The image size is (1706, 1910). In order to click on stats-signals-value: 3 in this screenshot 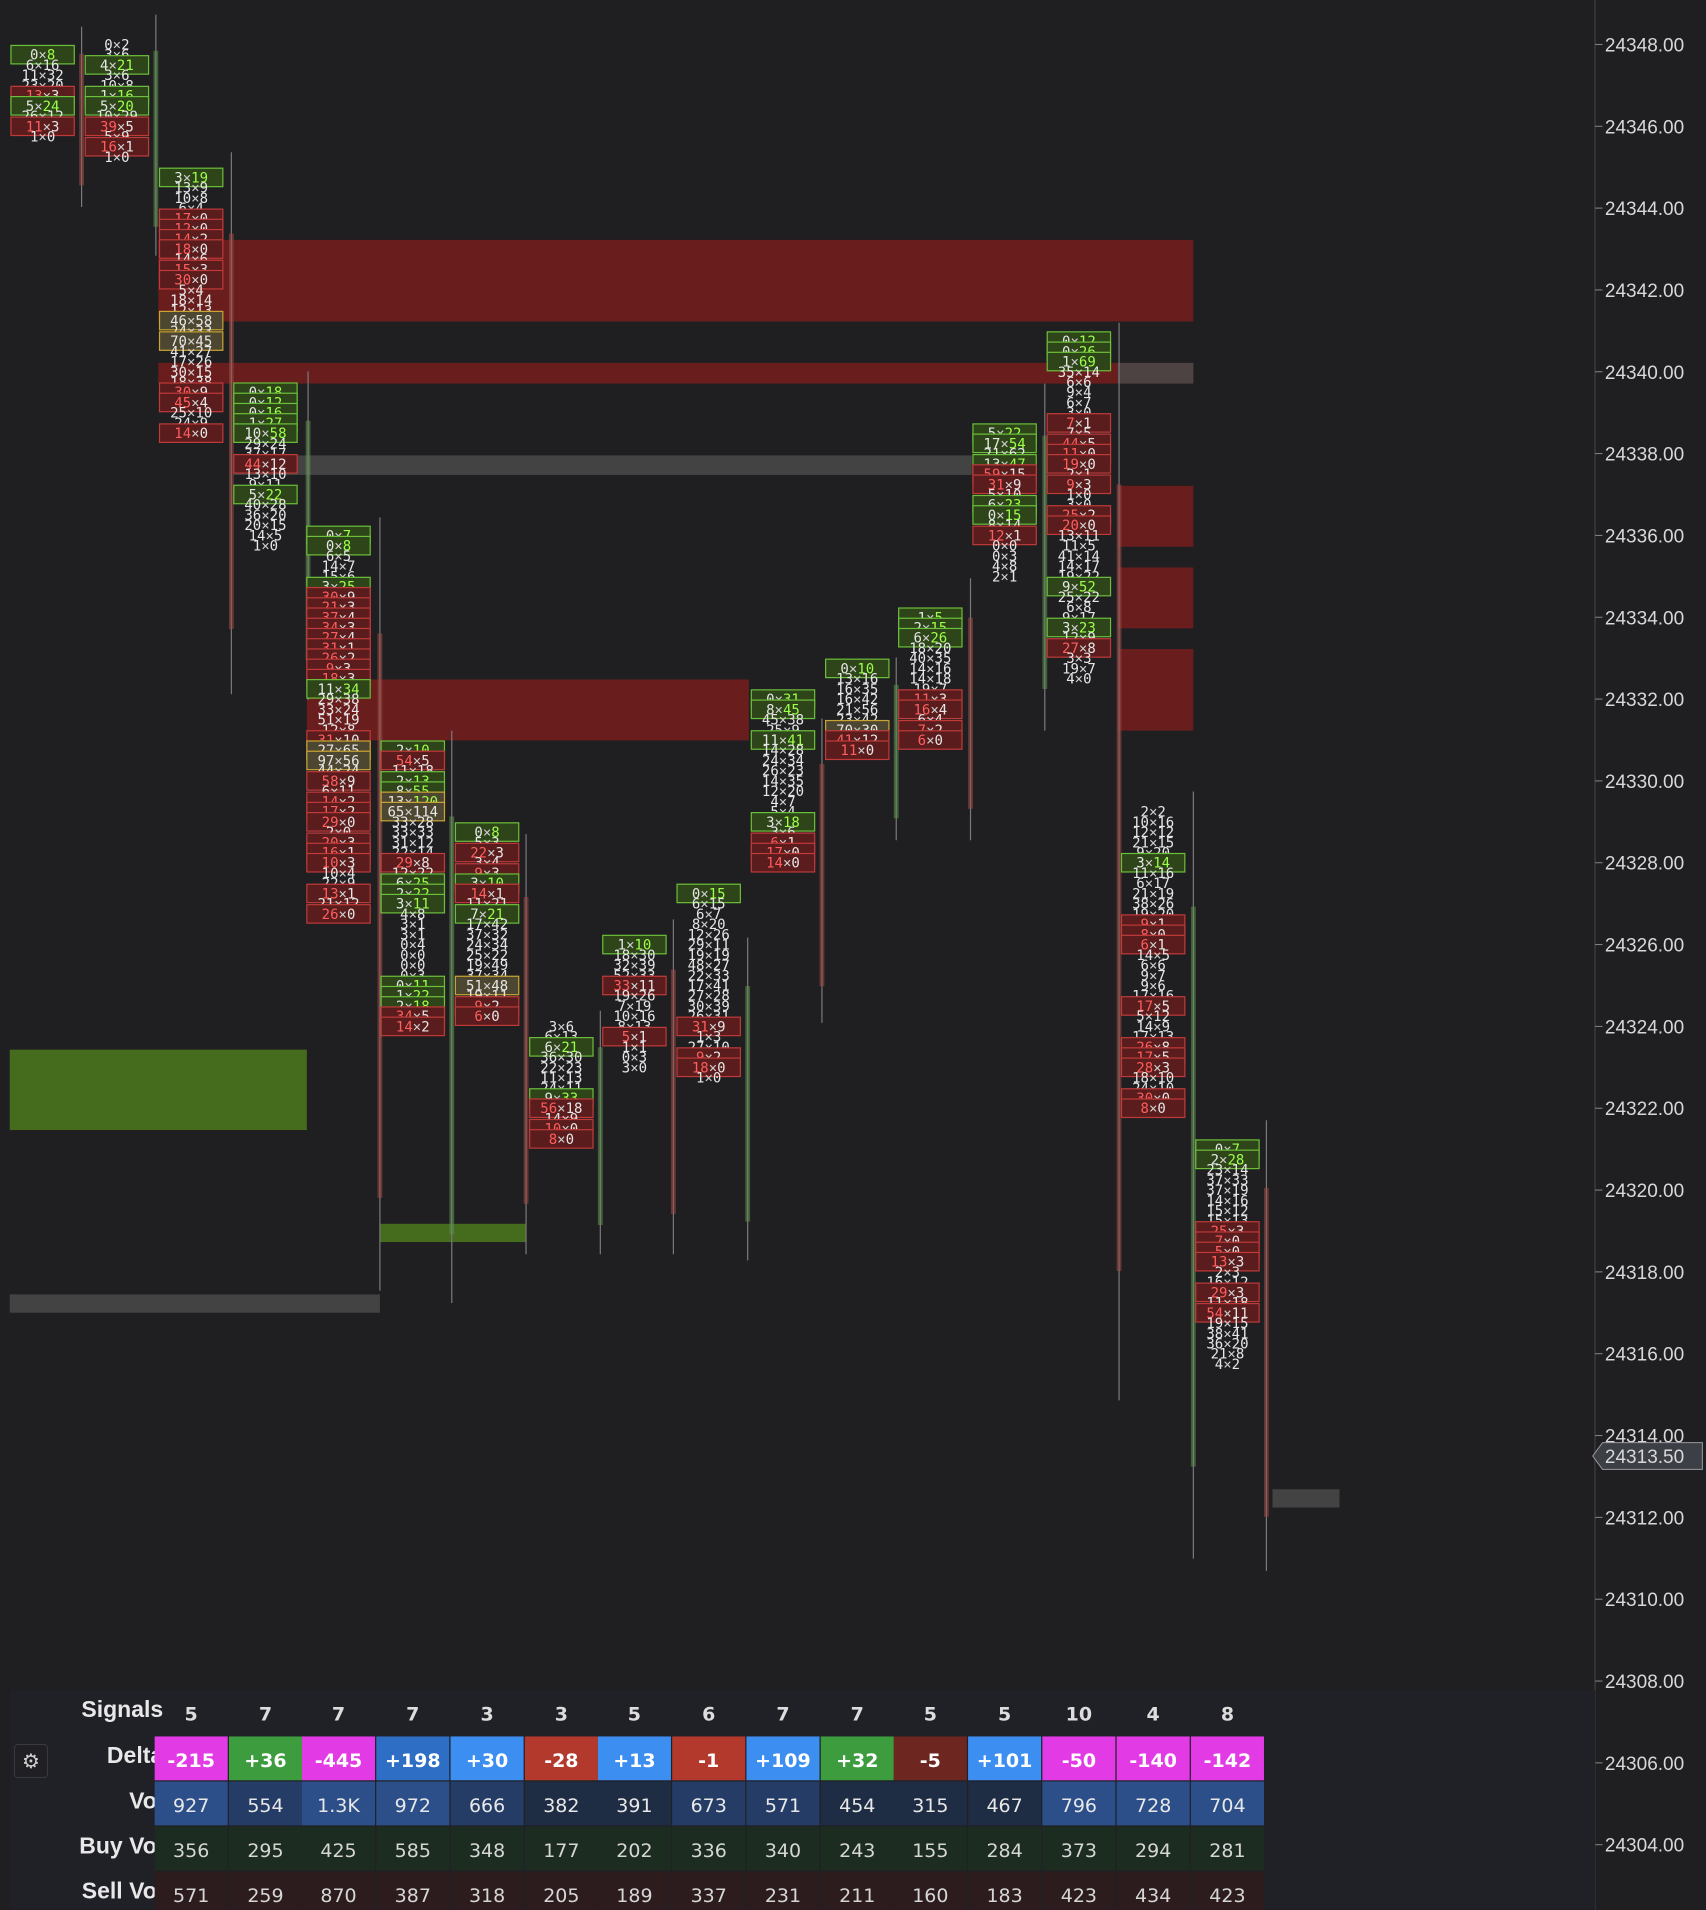, I will do `click(486, 1715)`.